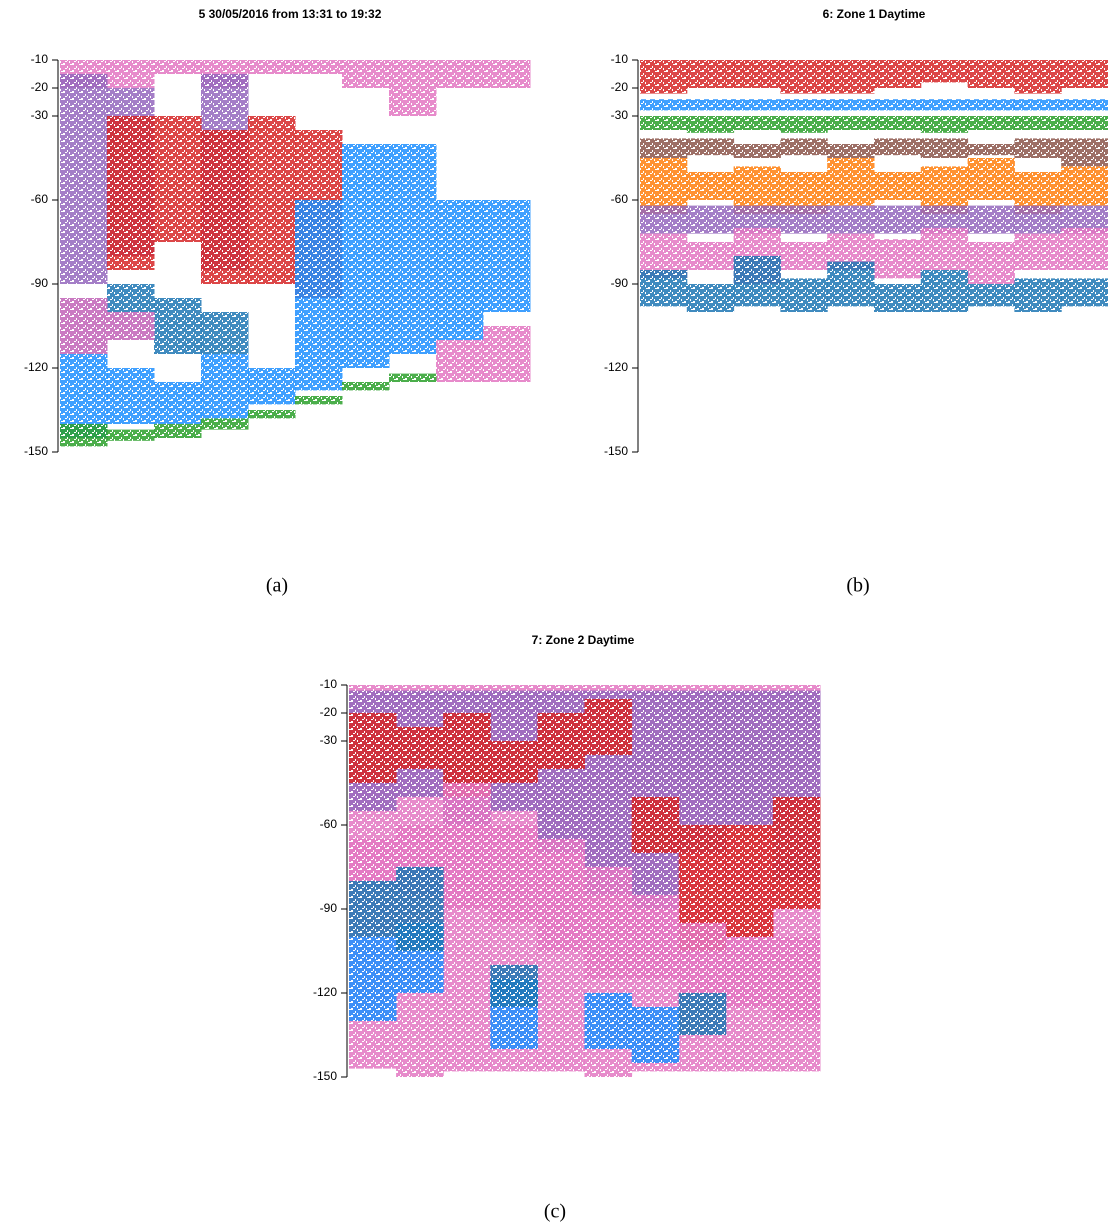  Describe the element at coordinates (583, 640) in the screenshot. I see `chart-title: 7: Zone 2 Daytime` at that location.